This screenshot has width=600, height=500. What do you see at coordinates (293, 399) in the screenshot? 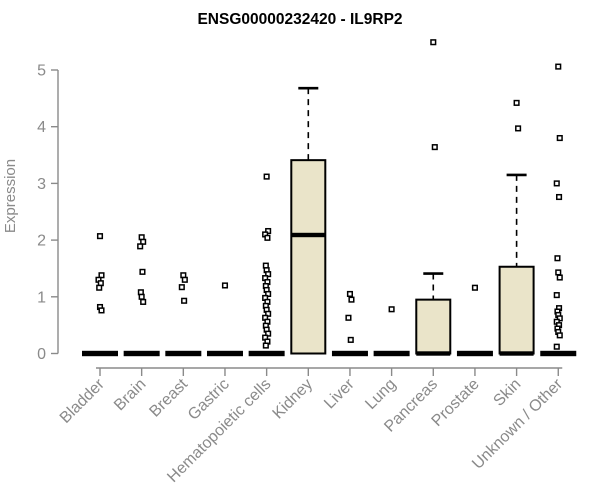
I see `x-tick-label: Kidney` at bounding box center [293, 399].